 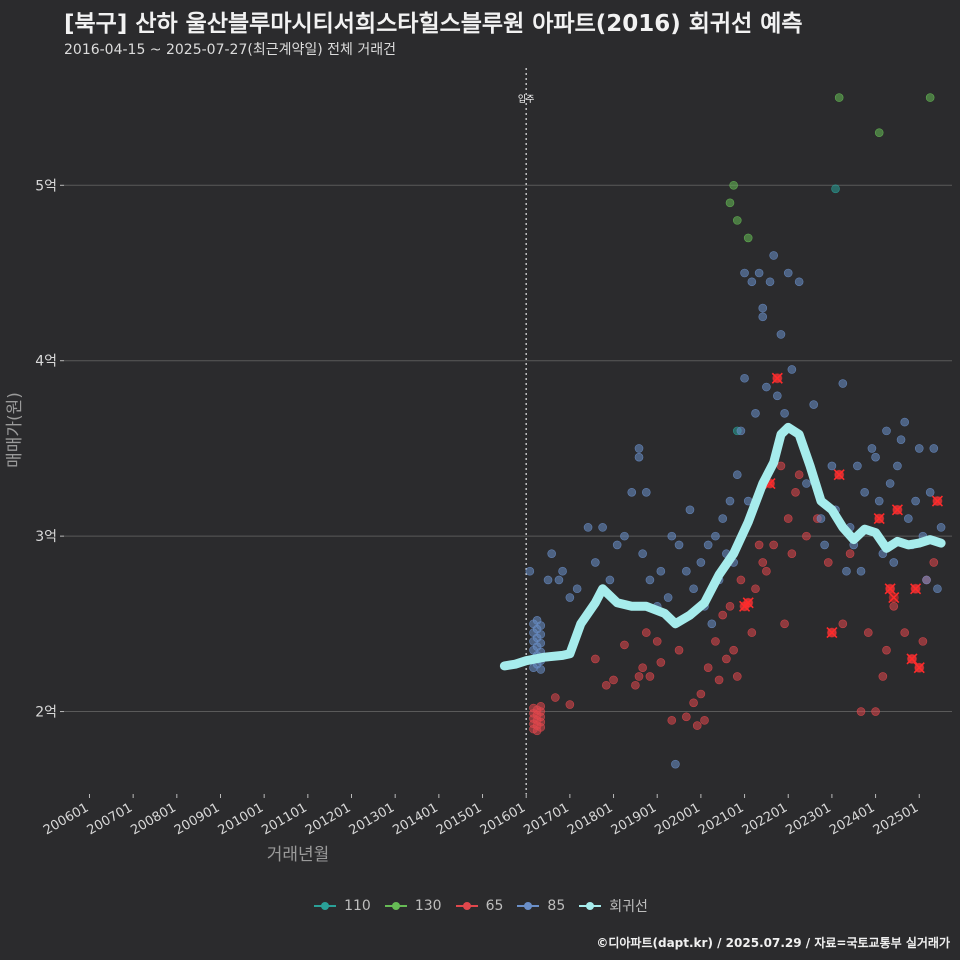 I want to click on legend-label: 85, so click(x=556, y=906).